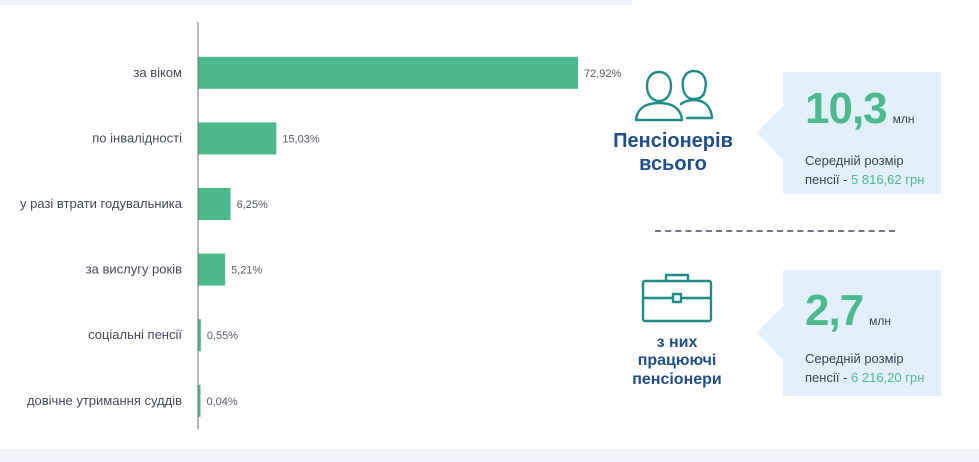 This screenshot has height=462, width=979. I want to click on value-label: 0,55%, so click(222, 336).